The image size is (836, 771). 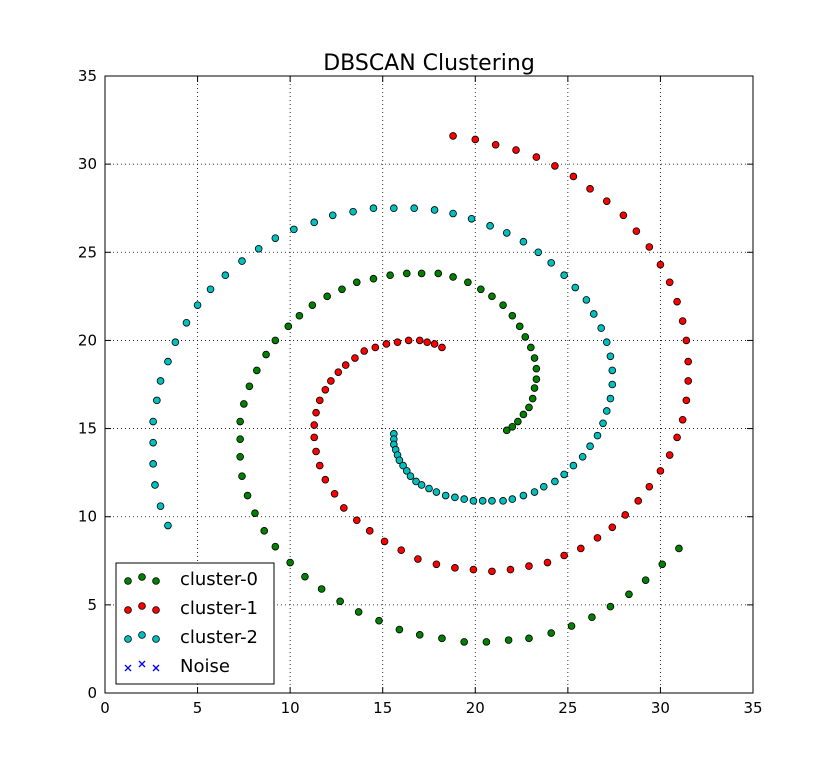 I want to click on legend-item-cluster-1: cluster-1, so click(x=191, y=608).